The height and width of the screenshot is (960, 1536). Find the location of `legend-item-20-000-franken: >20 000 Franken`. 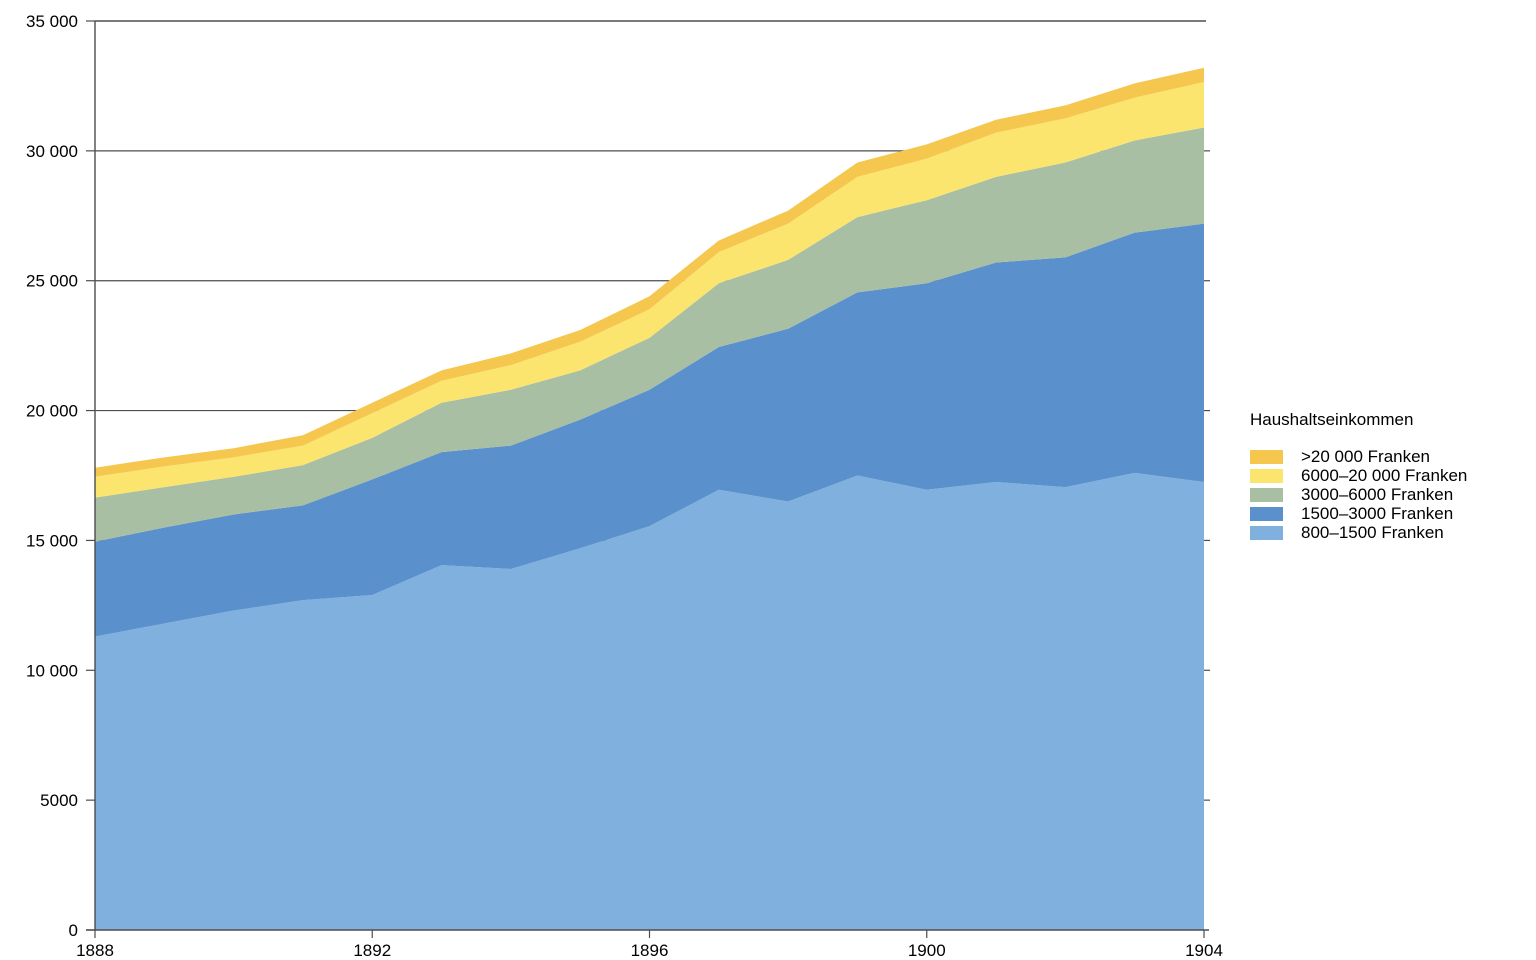

legend-item-20-000-franken: >20 000 Franken is located at coordinates (1358, 456).